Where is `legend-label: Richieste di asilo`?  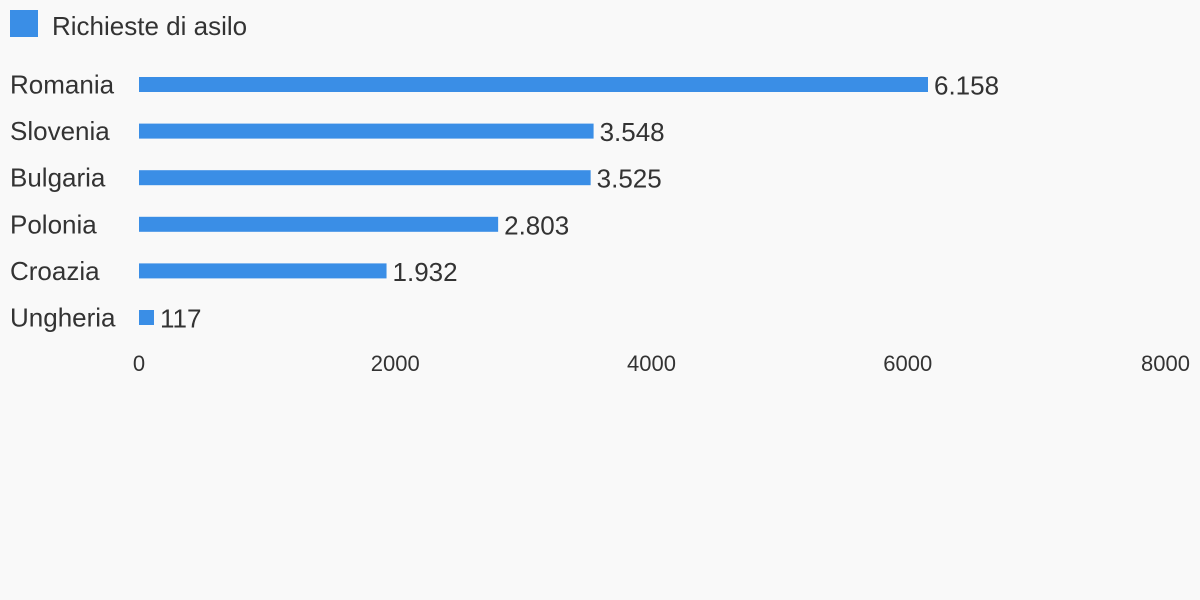
legend-label: Richieste di asilo is located at coordinates (149, 26).